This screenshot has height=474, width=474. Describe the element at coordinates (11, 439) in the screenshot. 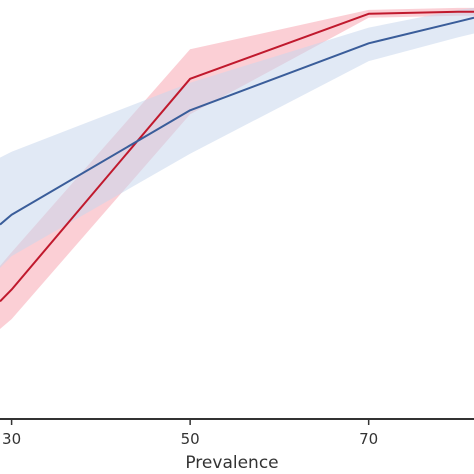

I see `x-tick-label-30: 30` at that location.